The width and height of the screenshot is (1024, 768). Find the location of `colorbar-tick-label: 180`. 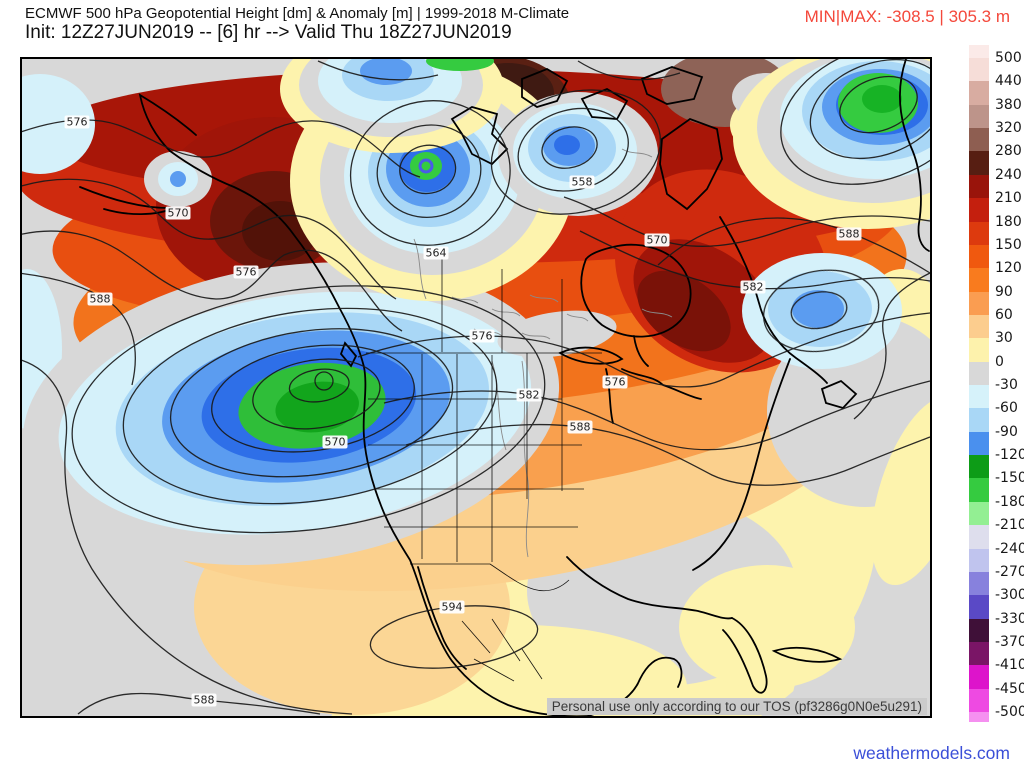

colorbar-tick-label: 180 is located at coordinates (1008, 221).